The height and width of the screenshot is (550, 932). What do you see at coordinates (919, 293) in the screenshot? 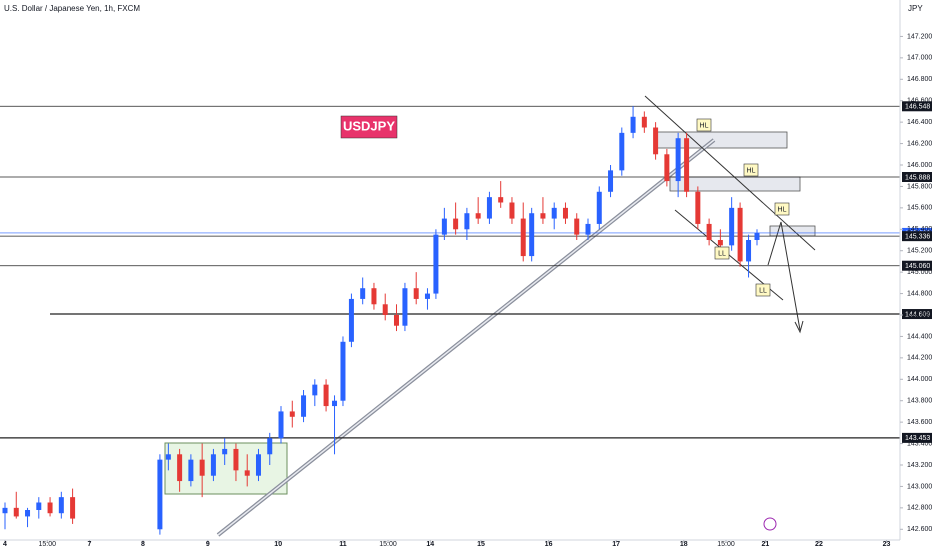
I see `y-tick-label: 144.800` at bounding box center [919, 293].